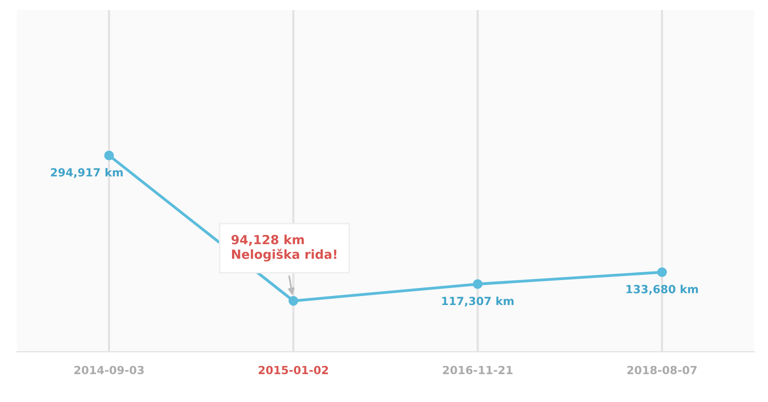 This screenshot has height=402, width=768. What do you see at coordinates (86, 173) in the screenshot?
I see `data-label: 294,917 km` at bounding box center [86, 173].